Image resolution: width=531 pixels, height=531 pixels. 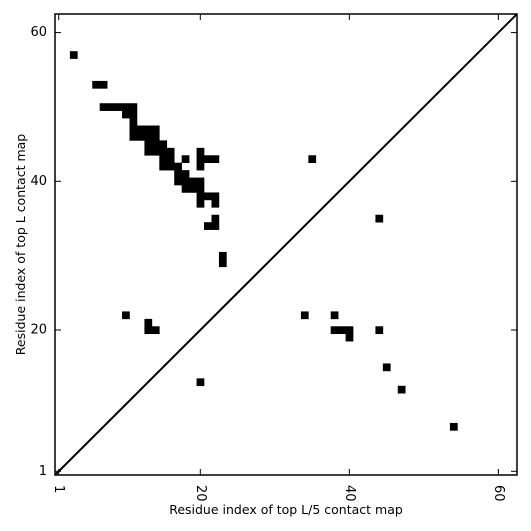 What do you see at coordinates (286, 509) in the screenshot?
I see `x-axis-label: Residue index of top L/5 contact map` at bounding box center [286, 509].